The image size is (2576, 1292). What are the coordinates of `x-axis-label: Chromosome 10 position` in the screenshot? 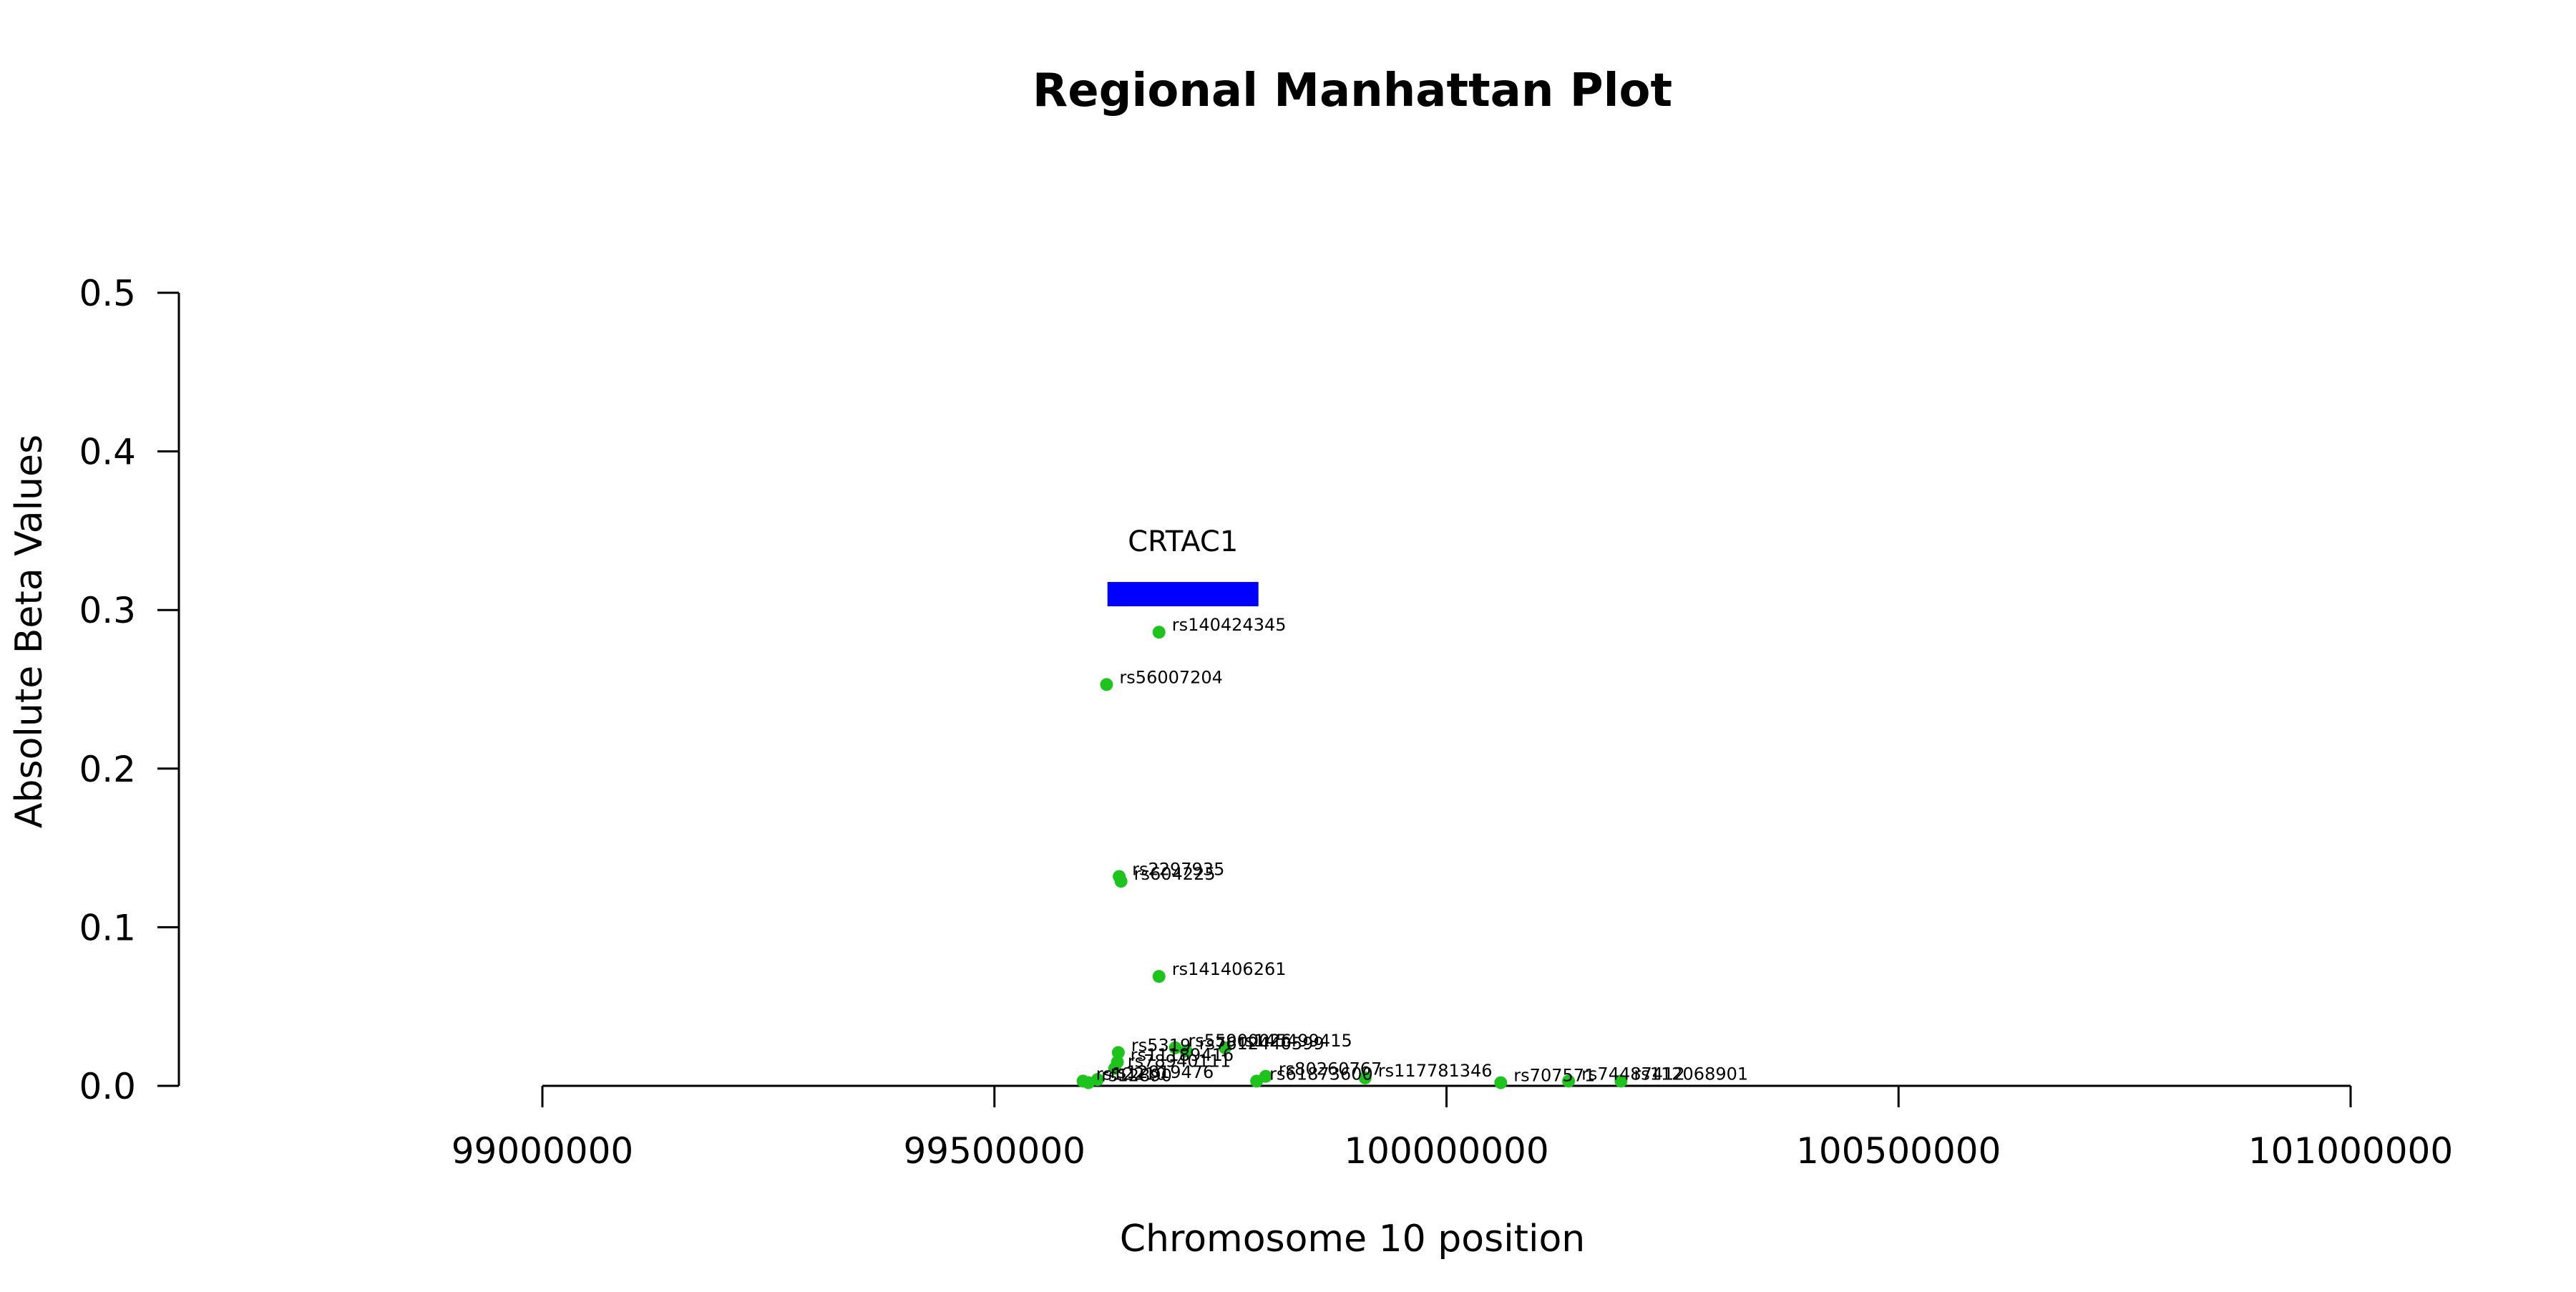 It's located at (1353, 1239).